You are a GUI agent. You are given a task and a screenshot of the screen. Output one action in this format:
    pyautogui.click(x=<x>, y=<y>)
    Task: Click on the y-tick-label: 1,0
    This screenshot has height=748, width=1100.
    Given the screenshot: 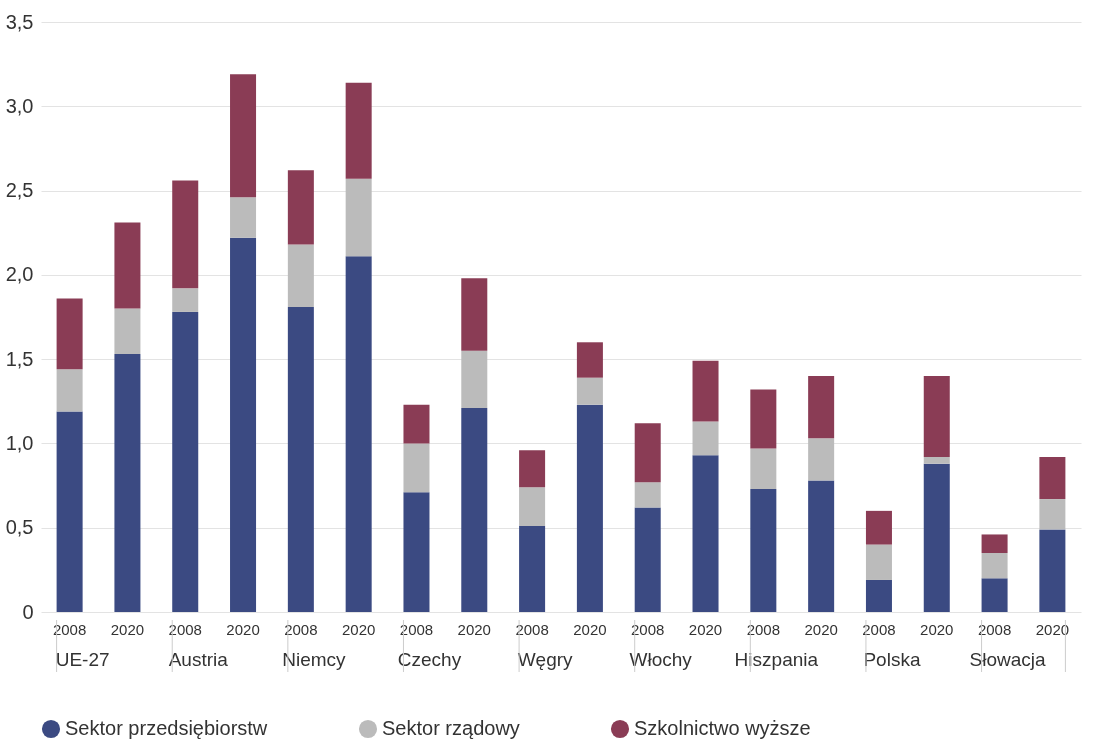 What is the action you would take?
    pyautogui.click(x=19, y=442)
    